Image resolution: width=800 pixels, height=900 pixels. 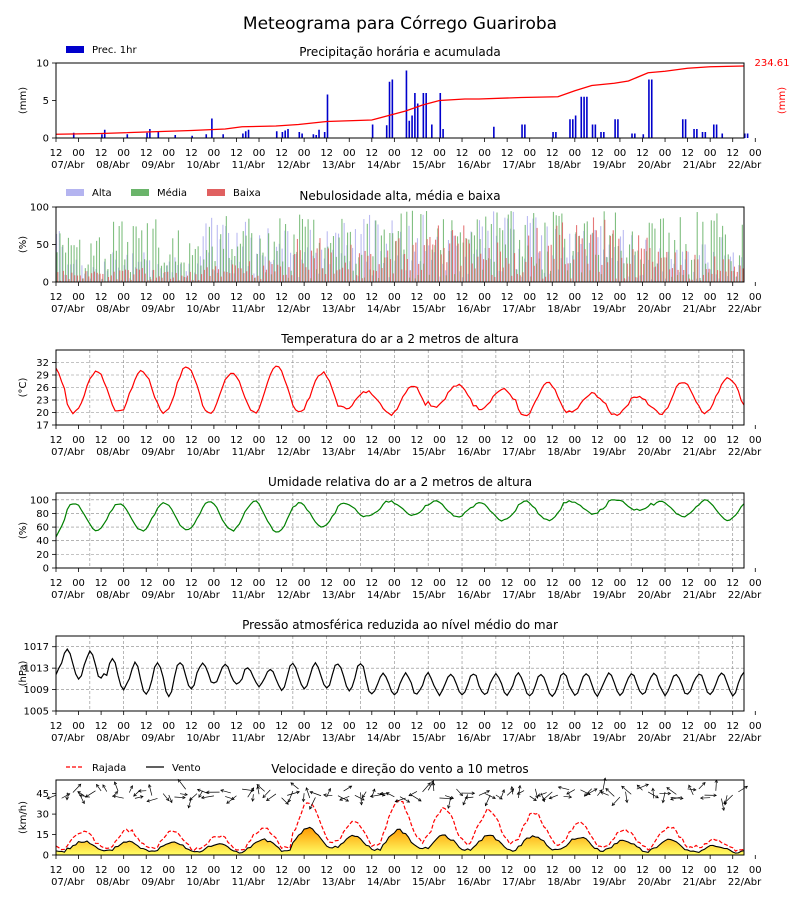 I want to click on x-tick-date: 19/Abr, so click(x=610, y=452).